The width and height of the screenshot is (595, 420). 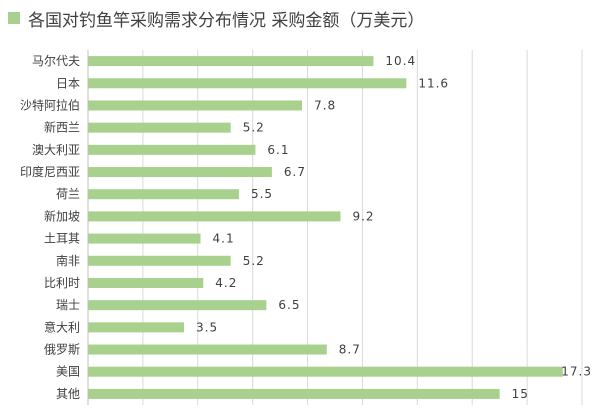 What do you see at coordinates (363, 216) in the screenshot?
I see `data-label: 9.2` at bounding box center [363, 216].